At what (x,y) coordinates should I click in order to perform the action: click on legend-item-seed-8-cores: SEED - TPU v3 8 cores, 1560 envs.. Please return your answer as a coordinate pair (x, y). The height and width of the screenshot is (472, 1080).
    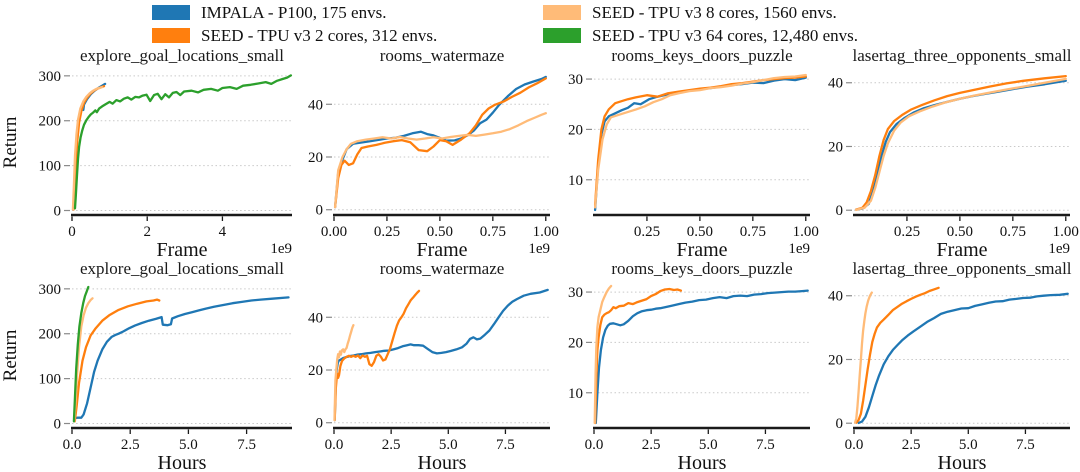
    Looking at the image, I should click on (690, 12).